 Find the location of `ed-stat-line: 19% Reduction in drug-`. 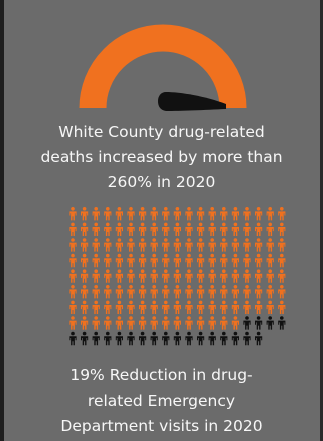

ed-stat-line: 19% Reduction in drug- is located at coordinates (161, 375).